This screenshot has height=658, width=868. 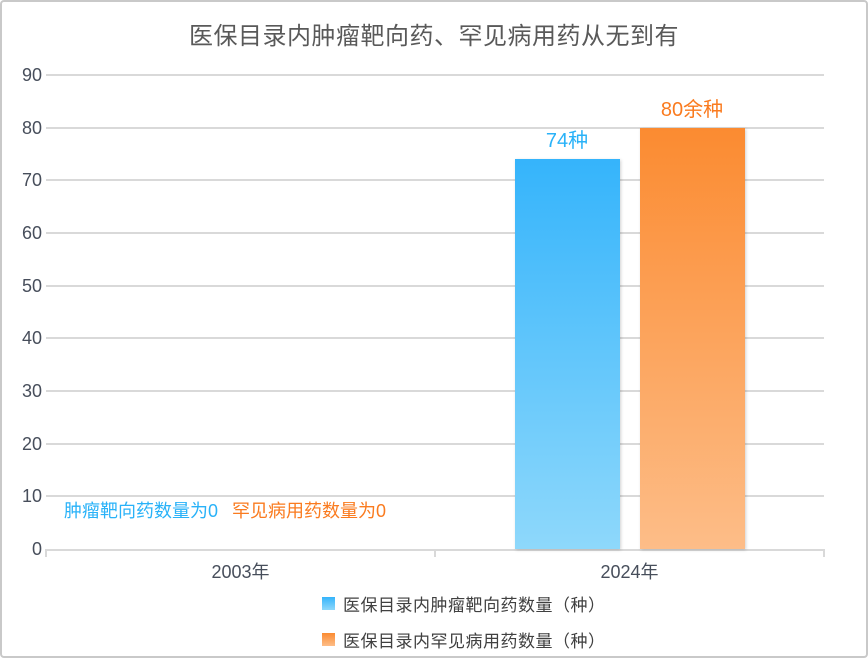 What do you see at coordinates (36, 549) in the screenshot?
I see `y-axis-tick-label: 0` at bounding box center [36, 549].